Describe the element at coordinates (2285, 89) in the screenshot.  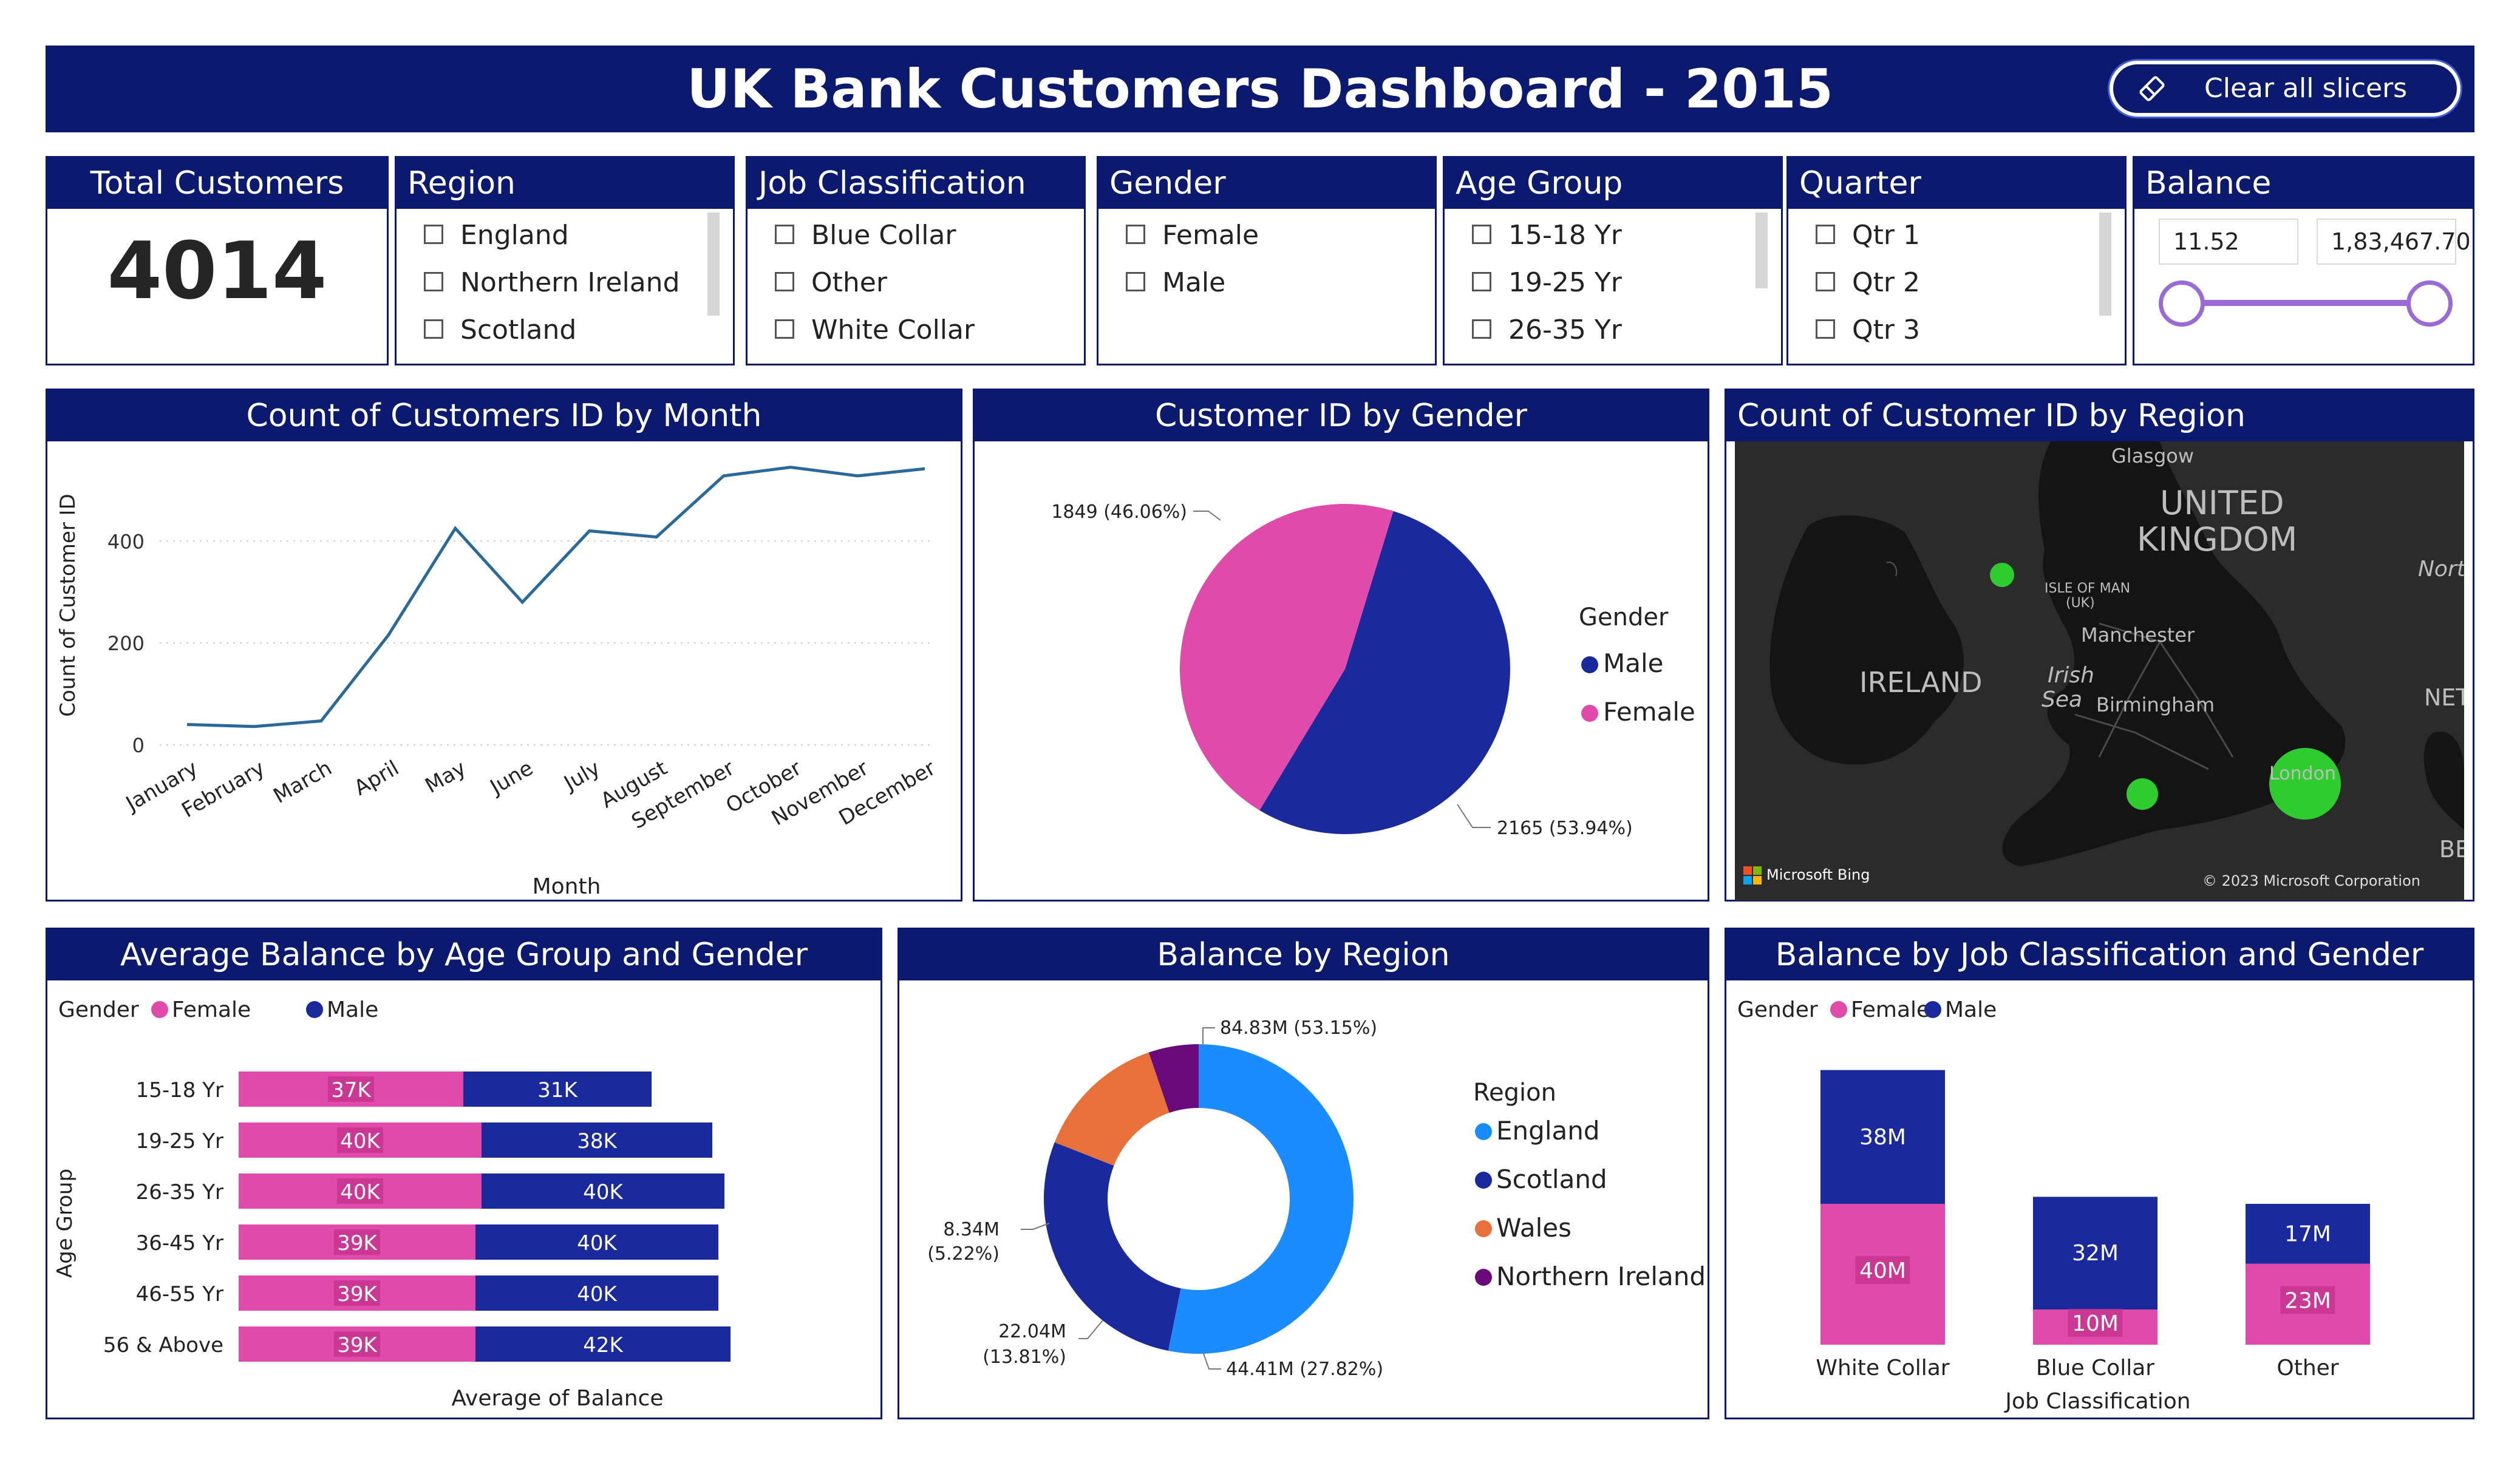
I see `clear-slicers-button: Clear all slicers` at that location.